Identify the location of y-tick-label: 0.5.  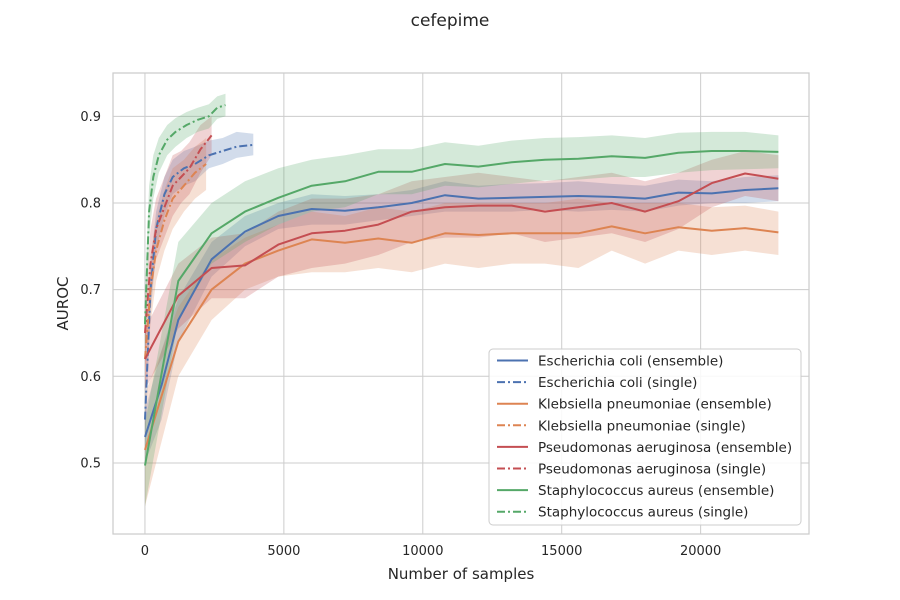
(90, 463).